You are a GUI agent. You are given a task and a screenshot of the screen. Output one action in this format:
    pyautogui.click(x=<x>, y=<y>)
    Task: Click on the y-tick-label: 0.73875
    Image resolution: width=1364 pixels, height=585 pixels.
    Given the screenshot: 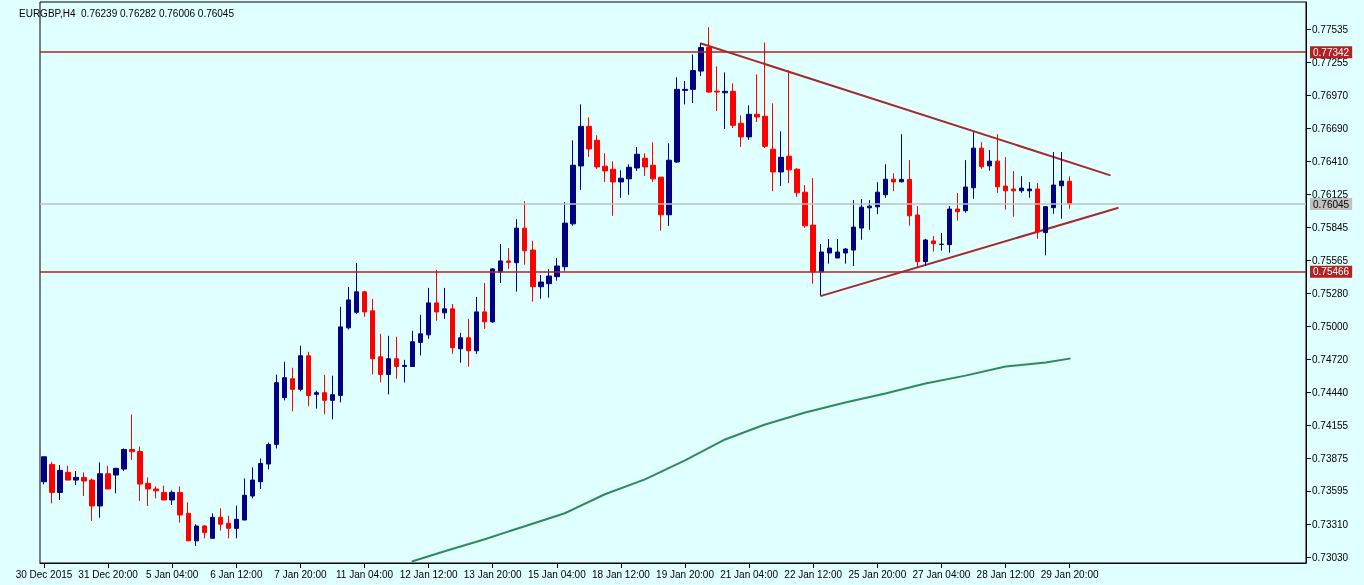 What is the action you would take?
    pyautogui.click(x=1330, y=458)
    